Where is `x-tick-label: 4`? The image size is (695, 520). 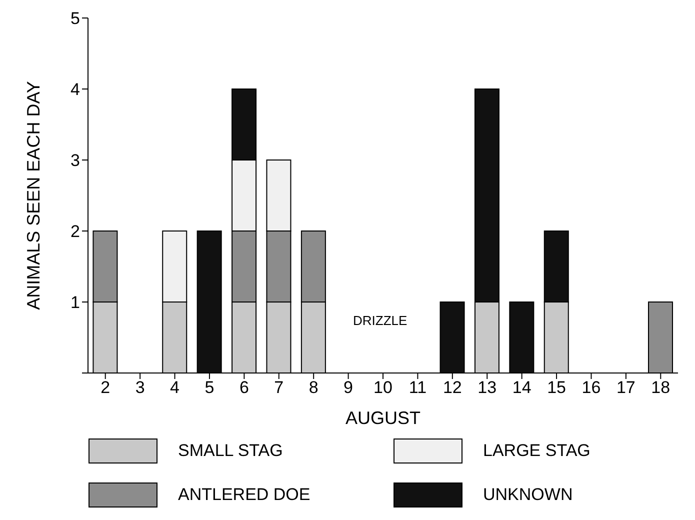
x-tick-label: 4 is located at coordinates (175, 388).